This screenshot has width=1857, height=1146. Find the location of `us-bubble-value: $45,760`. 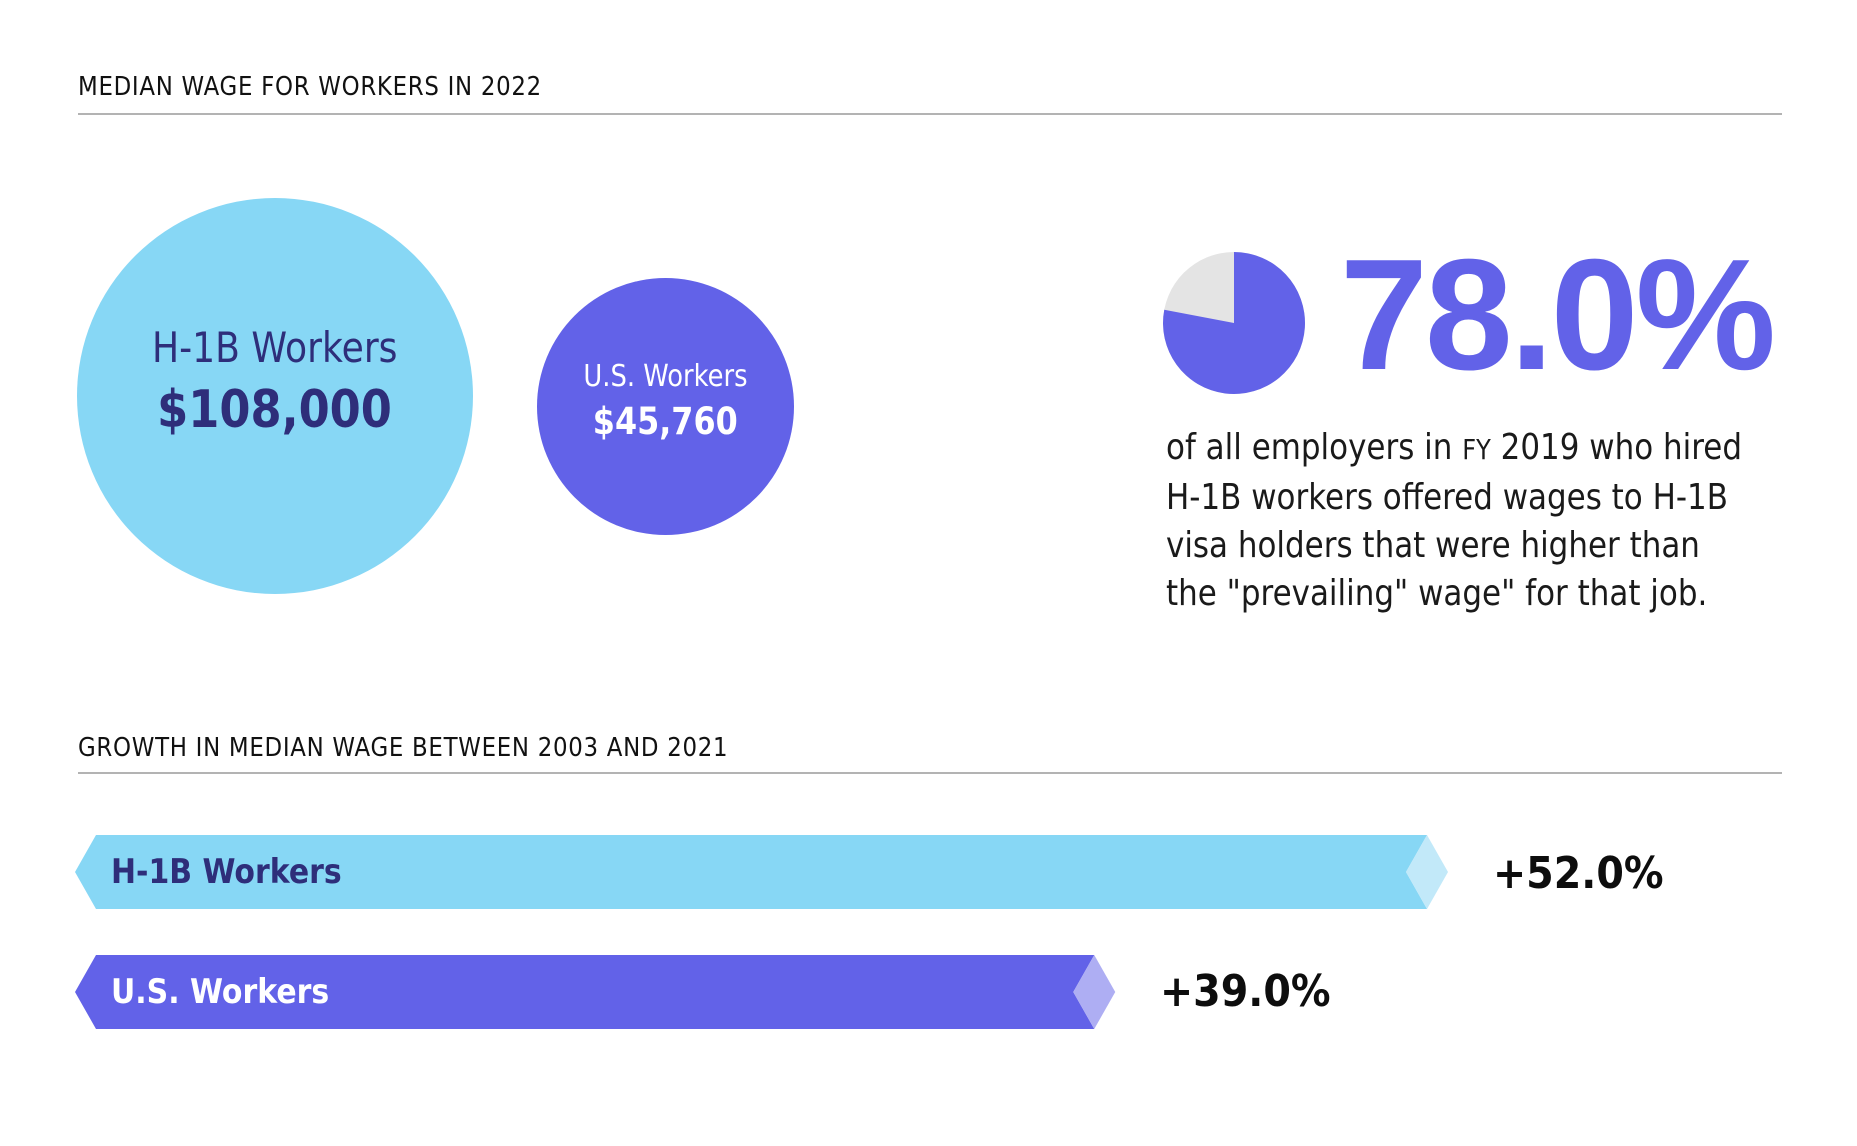

us-bubble-value: $45,760 is located at coordinates (665, 421).